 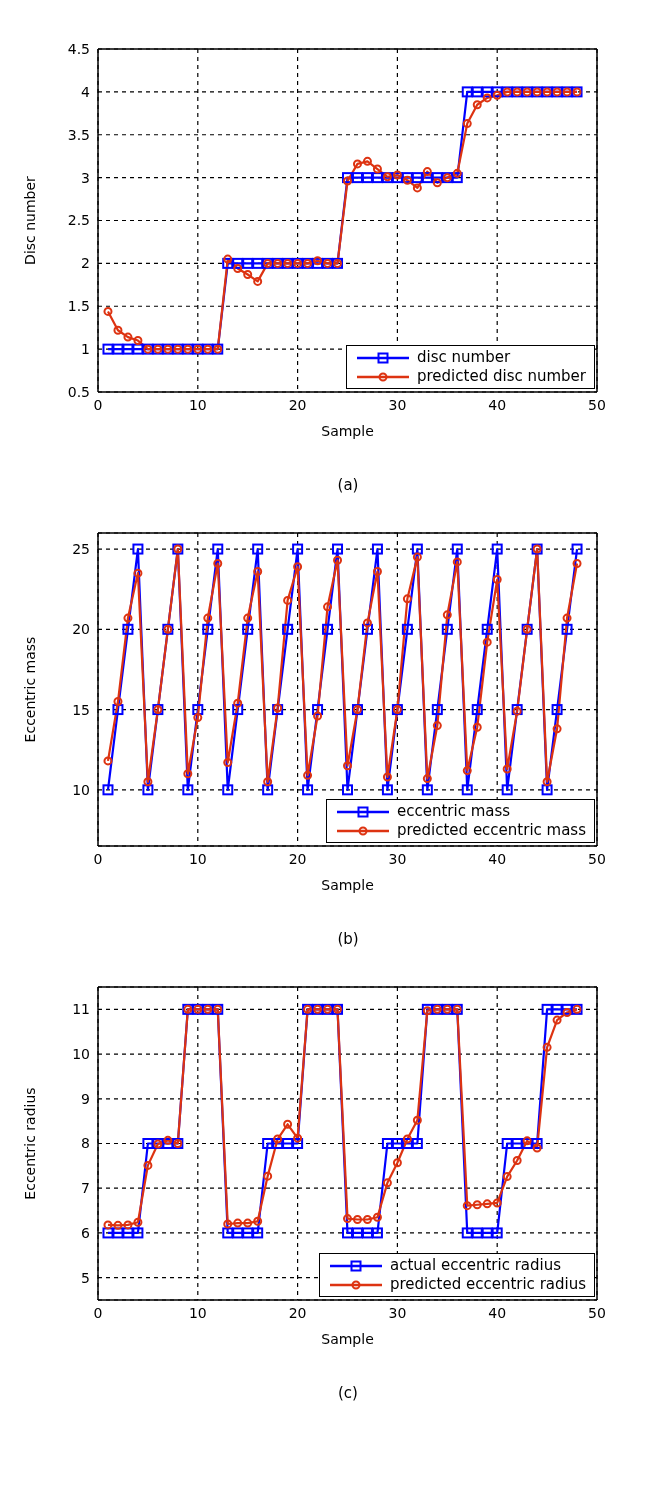 I want to click on y-tick-label: 3, so click(x=85, y=177).